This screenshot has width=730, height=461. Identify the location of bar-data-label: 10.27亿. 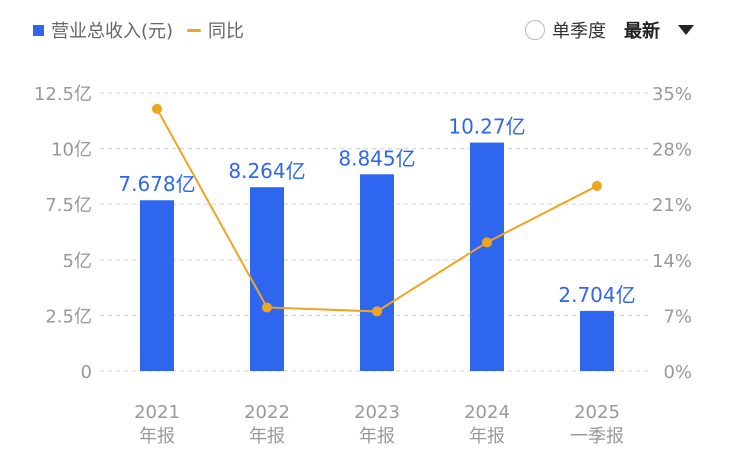
(486, 127).